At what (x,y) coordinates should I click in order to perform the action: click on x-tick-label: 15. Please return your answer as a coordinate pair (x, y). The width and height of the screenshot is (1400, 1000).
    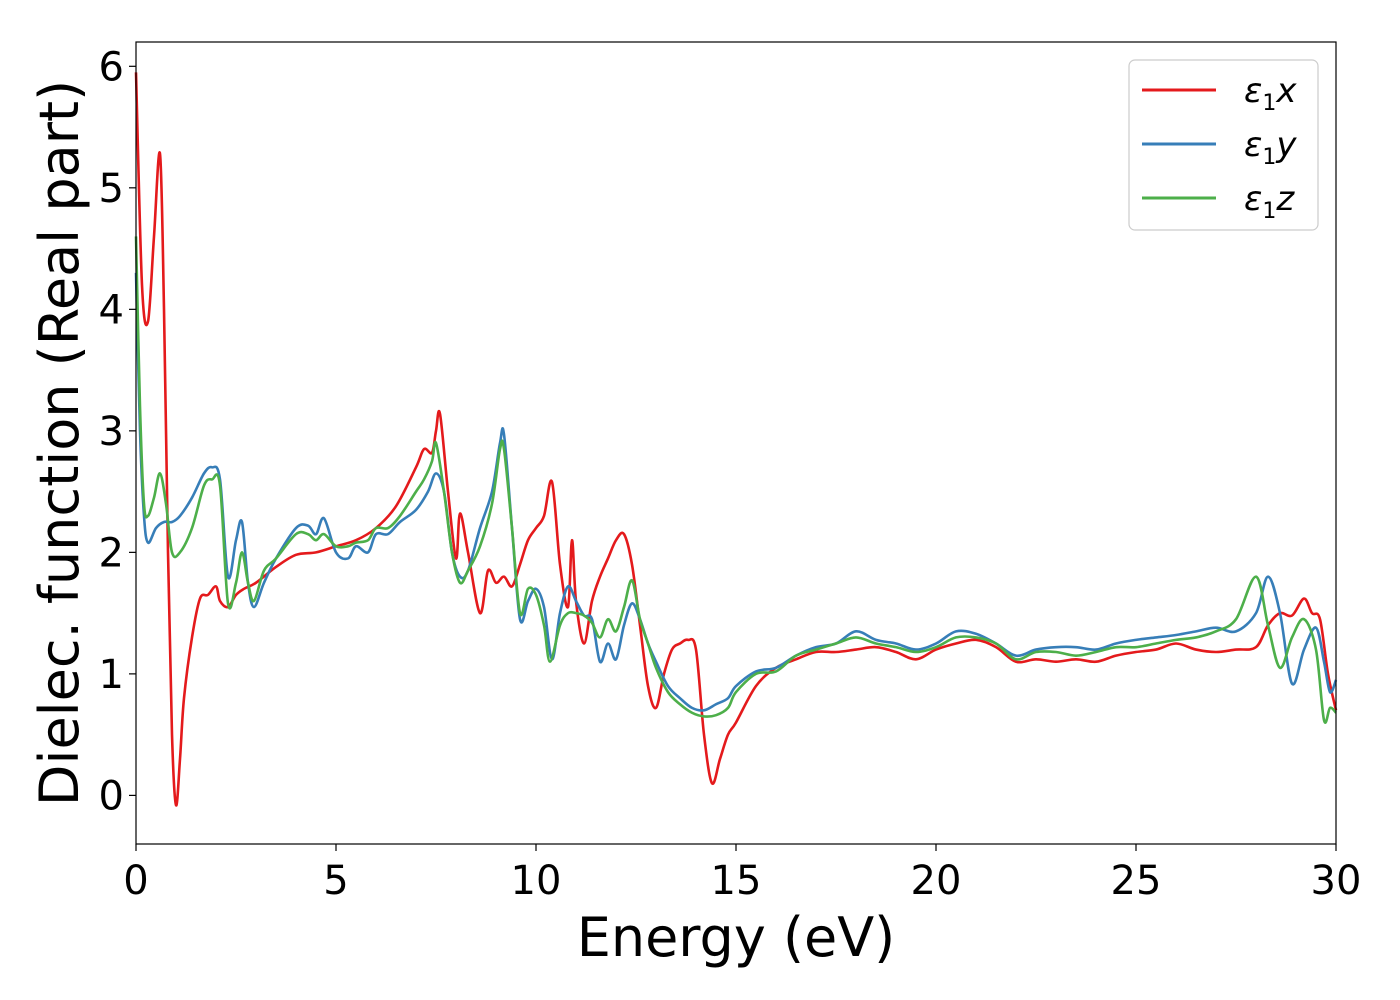
    Looking at the image, I should click on (736, 881).